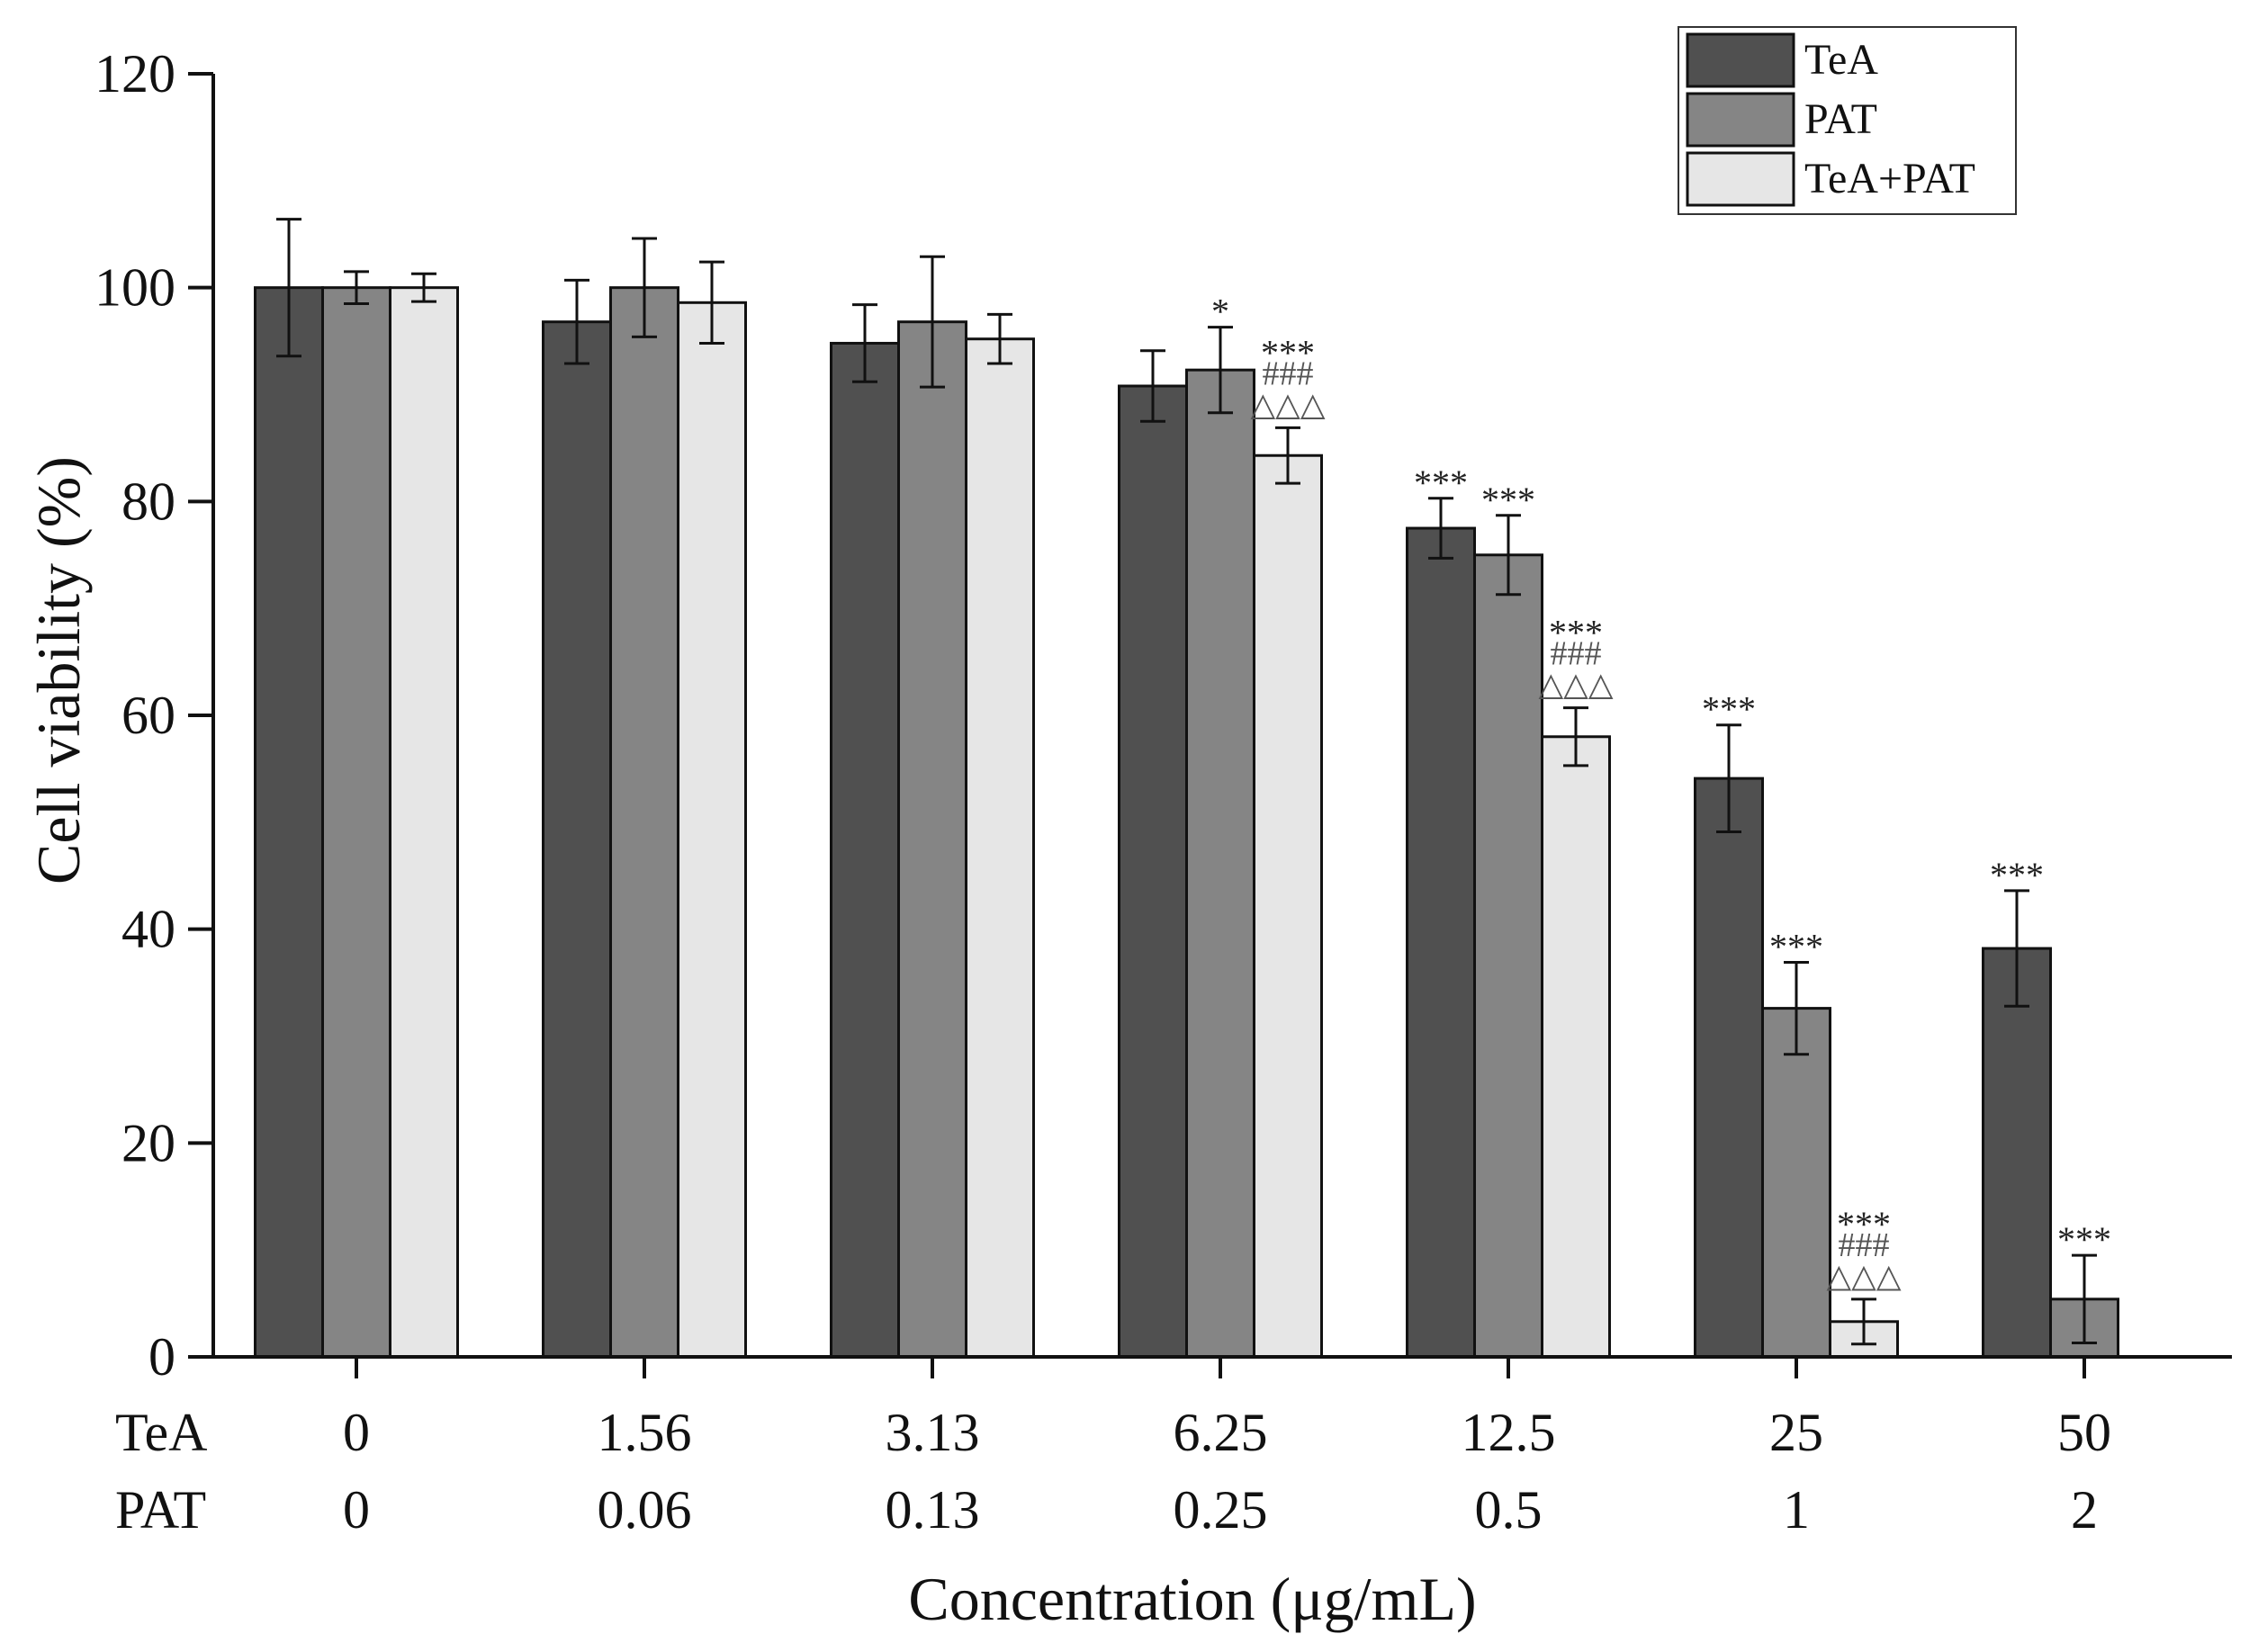  Describe the element at coordinates (134, 288) in the screenshot. I see `y-tick-label: 100` at that location.